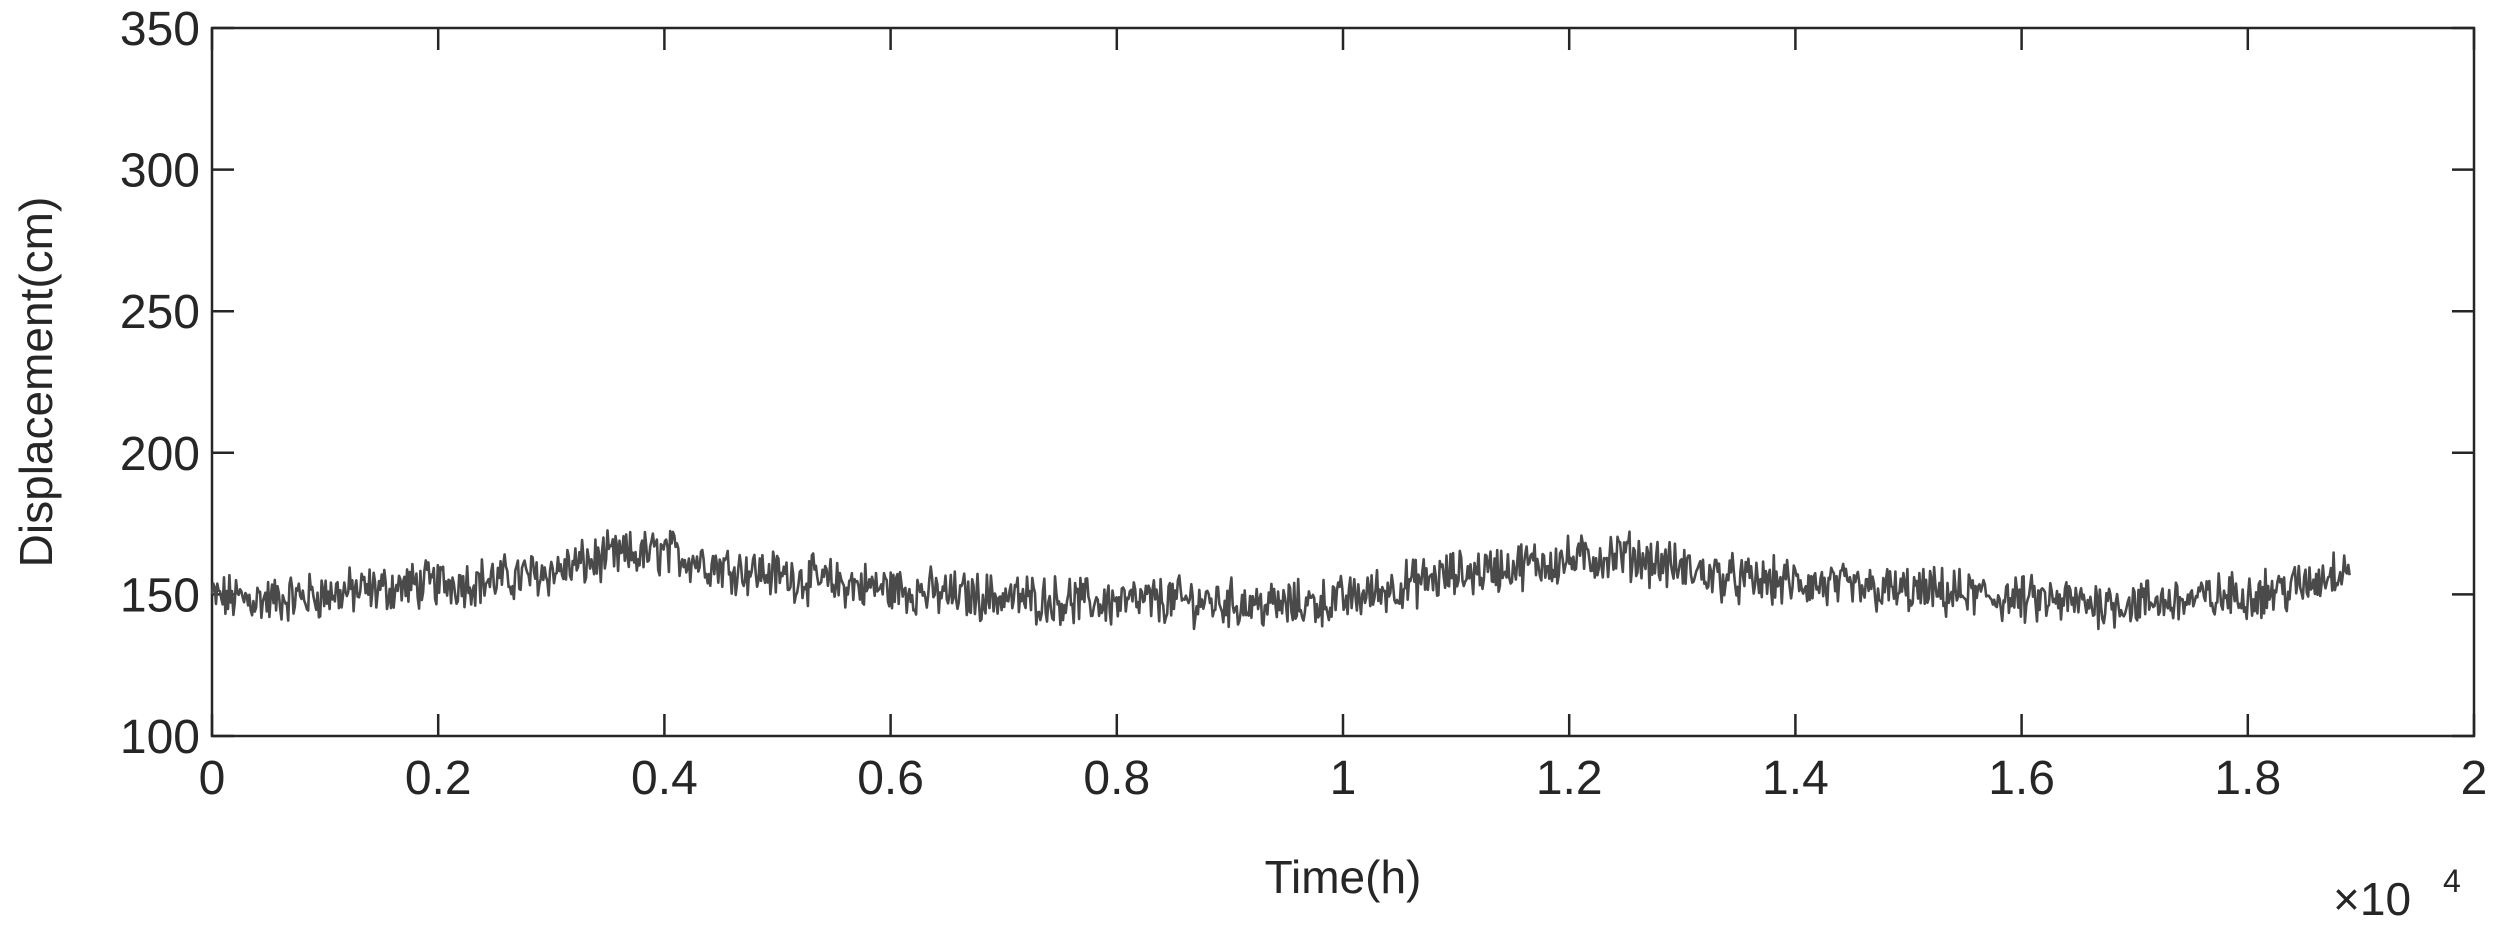  I want to click on y-tick-label: 300, so click(160, 171).